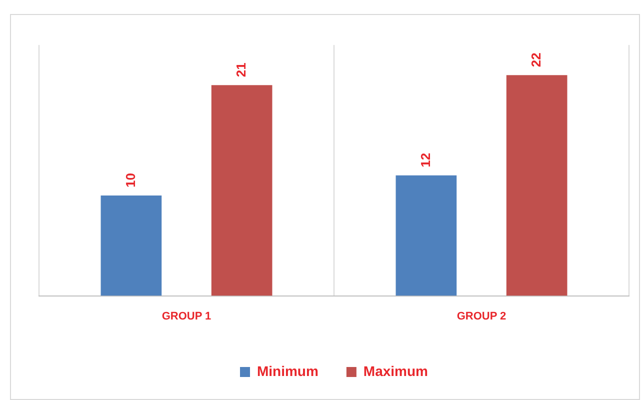 This screenshot has width=642, height=400. Describe the element at coordinates (187, 316) in the screenshot. I see `x-tick-label: GROUP 1` at that location.